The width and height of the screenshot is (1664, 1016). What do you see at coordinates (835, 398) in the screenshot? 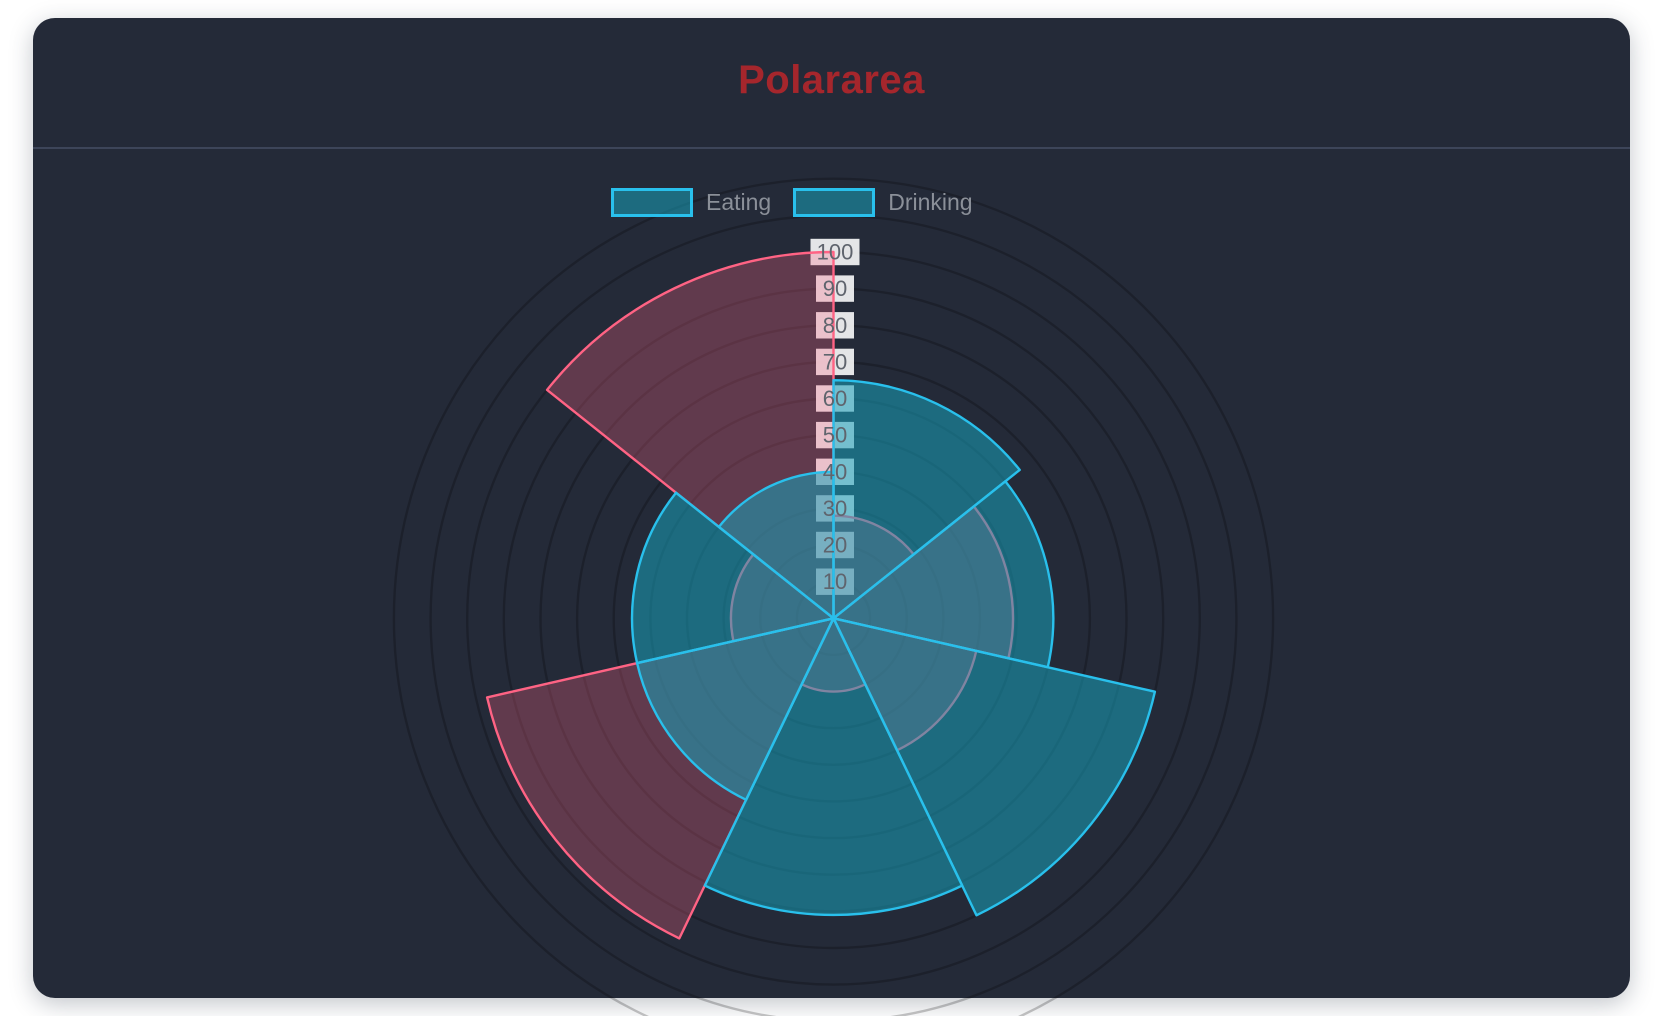
I see `tick-label: 60` at bounding box center [835, 398].